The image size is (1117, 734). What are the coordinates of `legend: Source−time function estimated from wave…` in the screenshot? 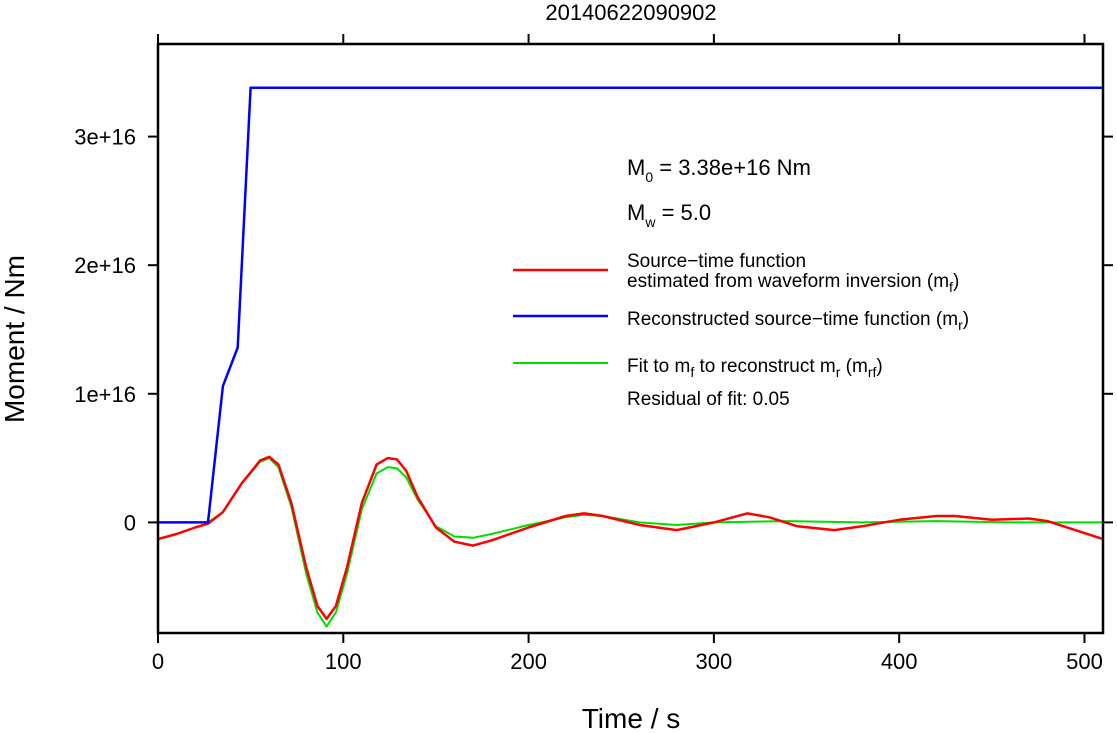 It's located at (741, 330).